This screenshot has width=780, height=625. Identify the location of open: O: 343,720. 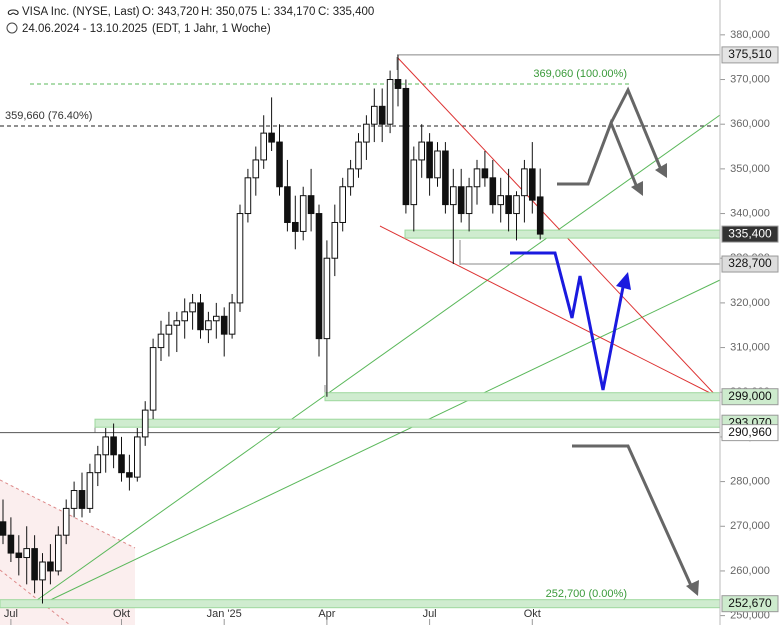
(170, 12).